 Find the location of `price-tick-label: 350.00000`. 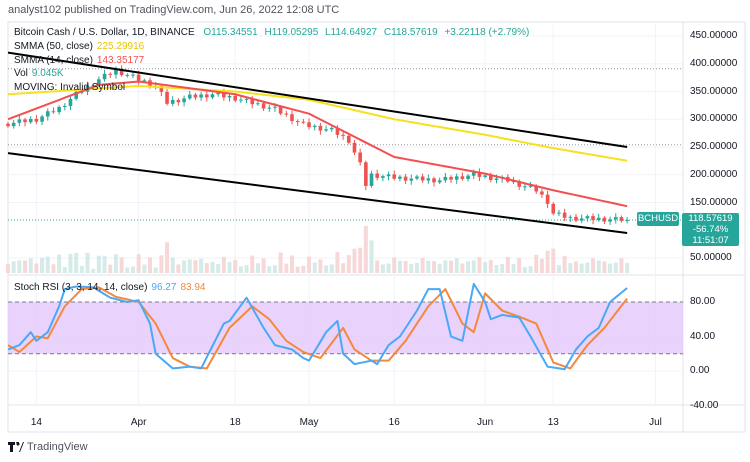

price-tick-label: 350.00000 is located at coordinates (714, 91).